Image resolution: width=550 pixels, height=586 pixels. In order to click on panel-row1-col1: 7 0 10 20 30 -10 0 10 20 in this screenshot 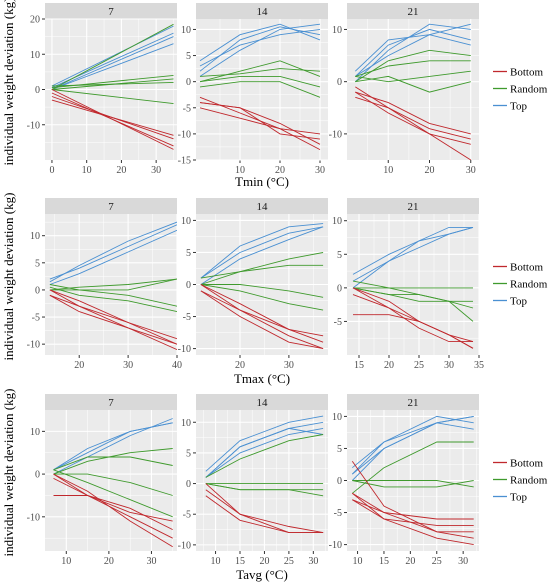, I will do `click(102, 89)`.